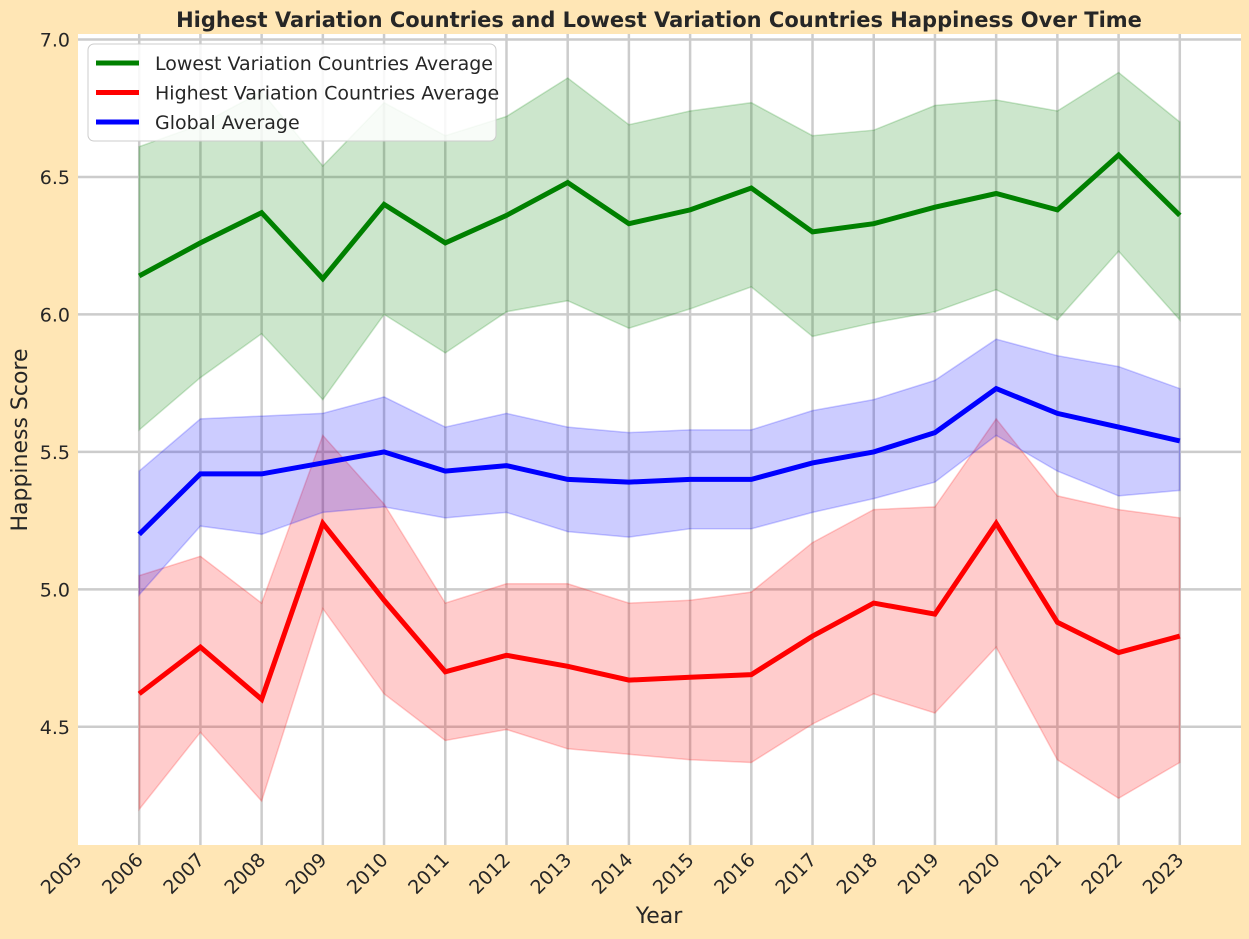  What do you see at coordinates (62, 874) in the screenshot?
I see `x-tick-label: 2005` at bounding box center [62, 874].